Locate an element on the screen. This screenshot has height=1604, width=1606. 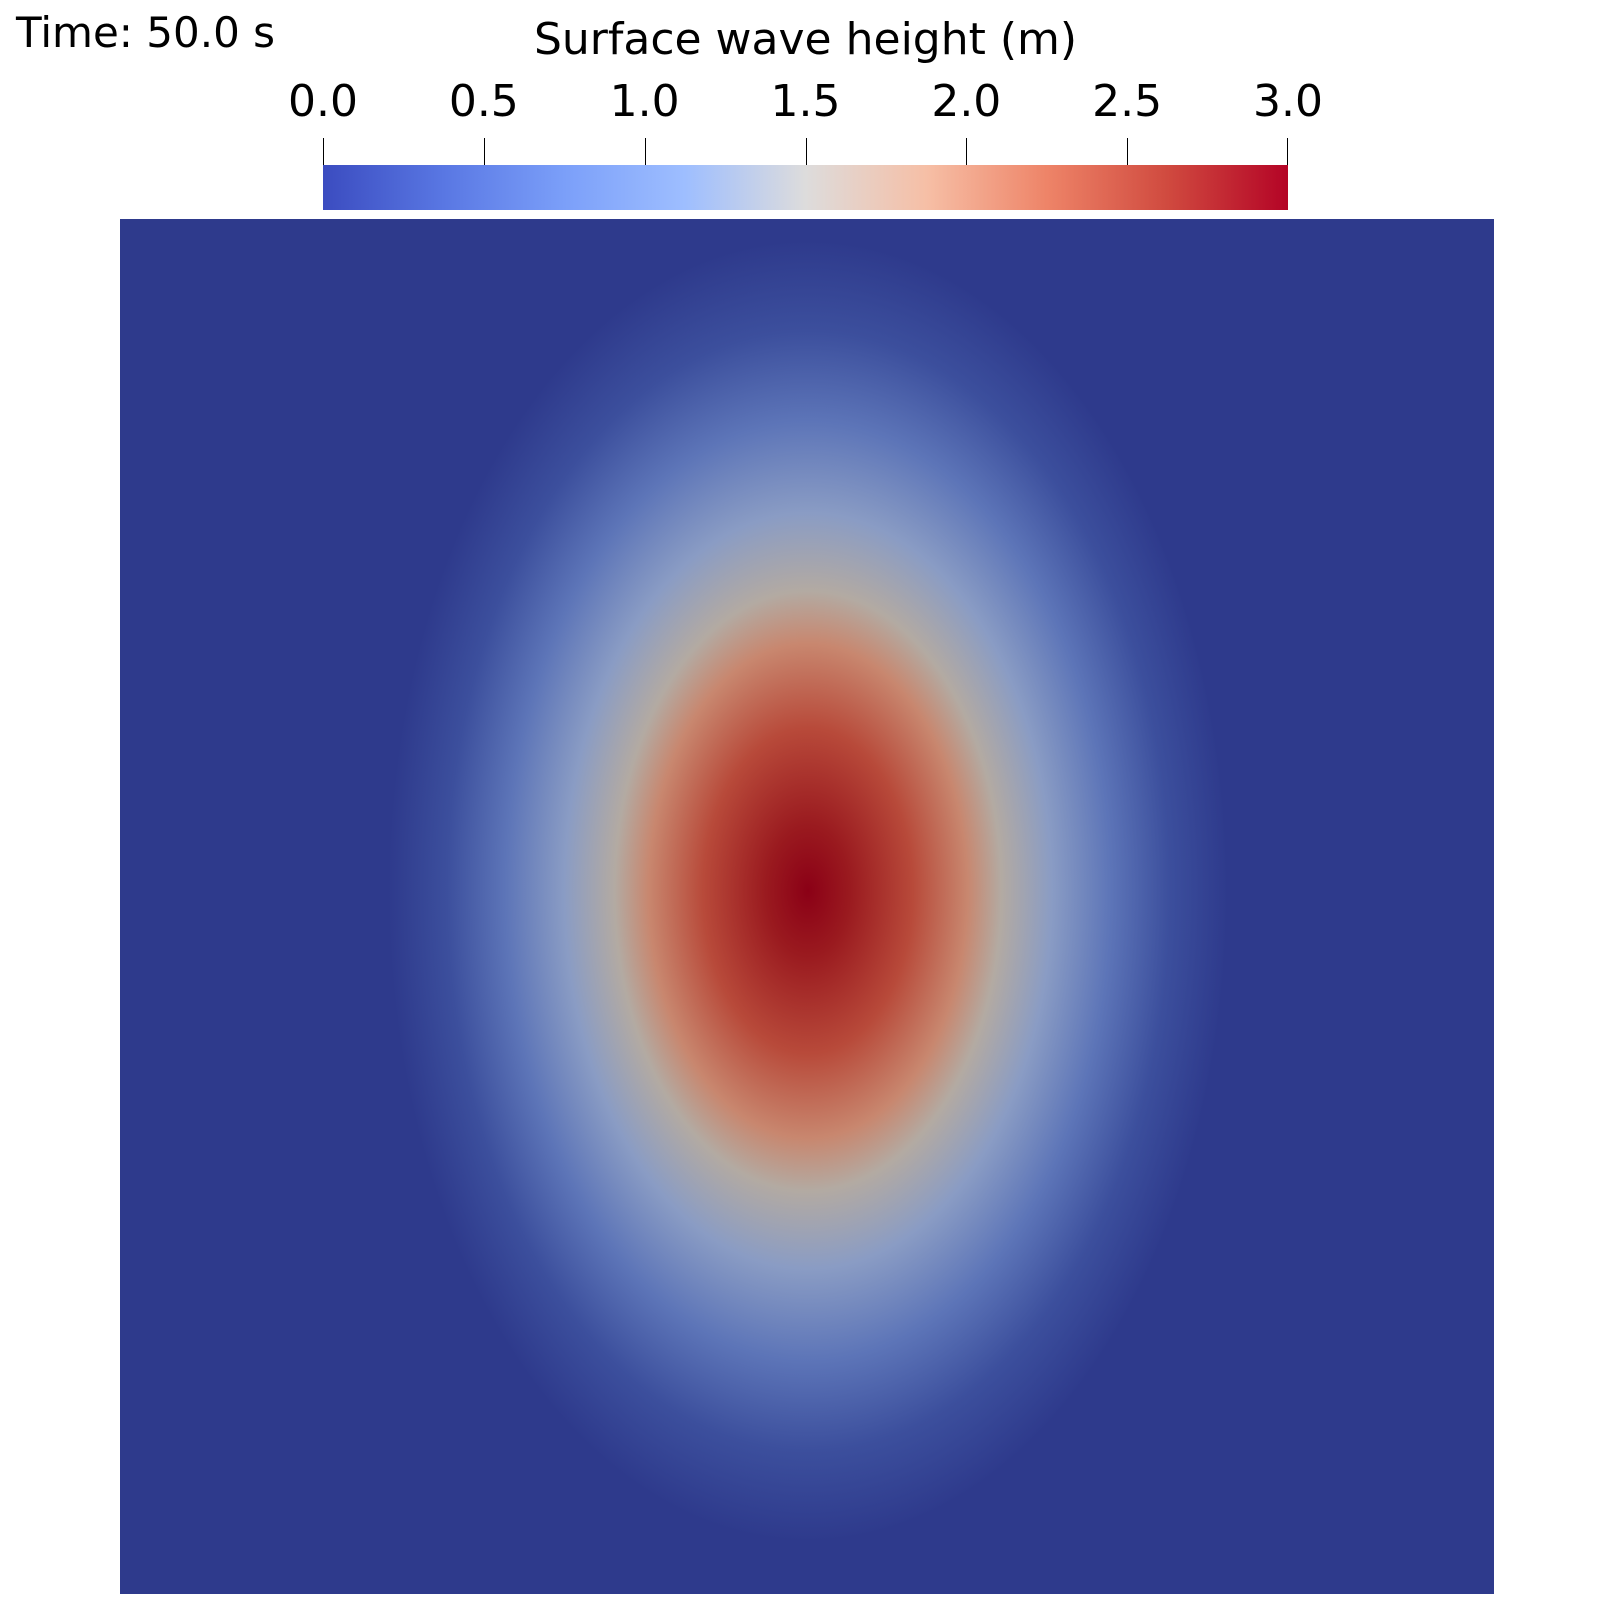
colorbar-tick-label: 0.5 is located at coordinates (483, 101).